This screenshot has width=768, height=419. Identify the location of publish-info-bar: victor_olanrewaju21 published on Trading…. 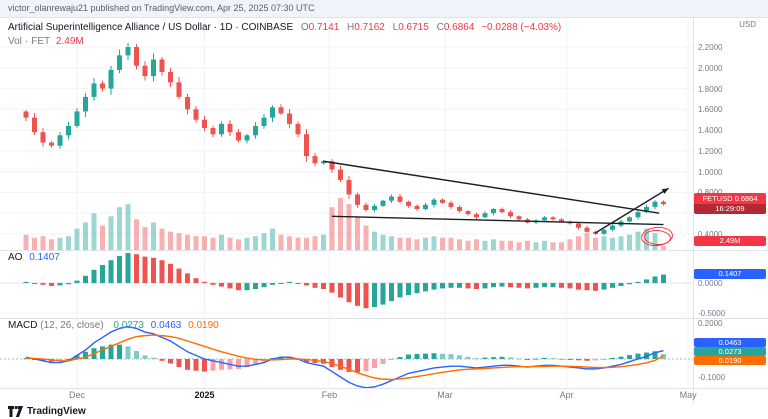
(384, 9).